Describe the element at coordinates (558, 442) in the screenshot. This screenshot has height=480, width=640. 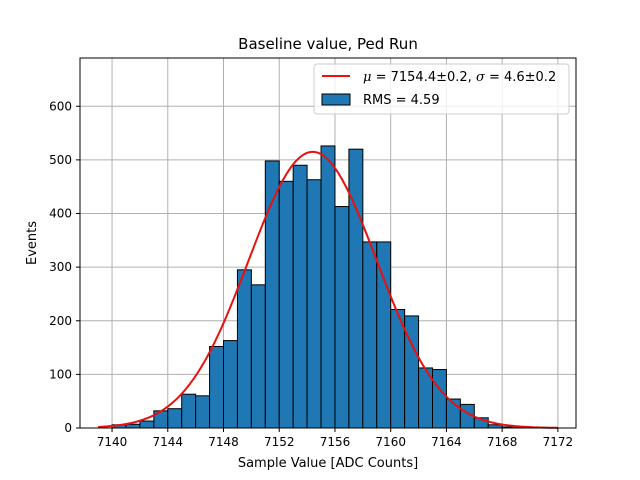
I see `x-tick-label: 7172` at that location.